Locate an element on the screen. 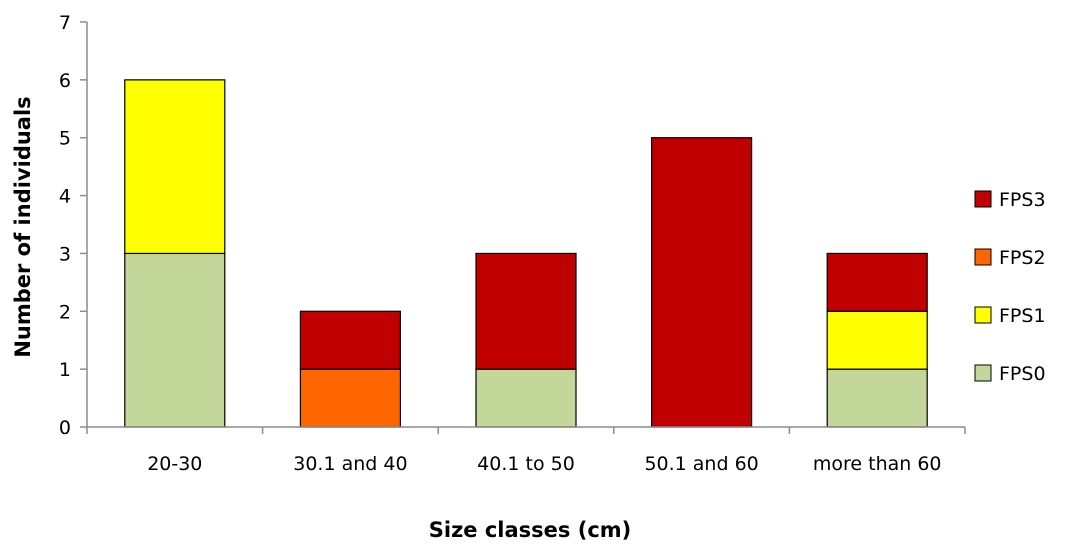  y-tick-label: 7 is located at coordinates (65, 23).